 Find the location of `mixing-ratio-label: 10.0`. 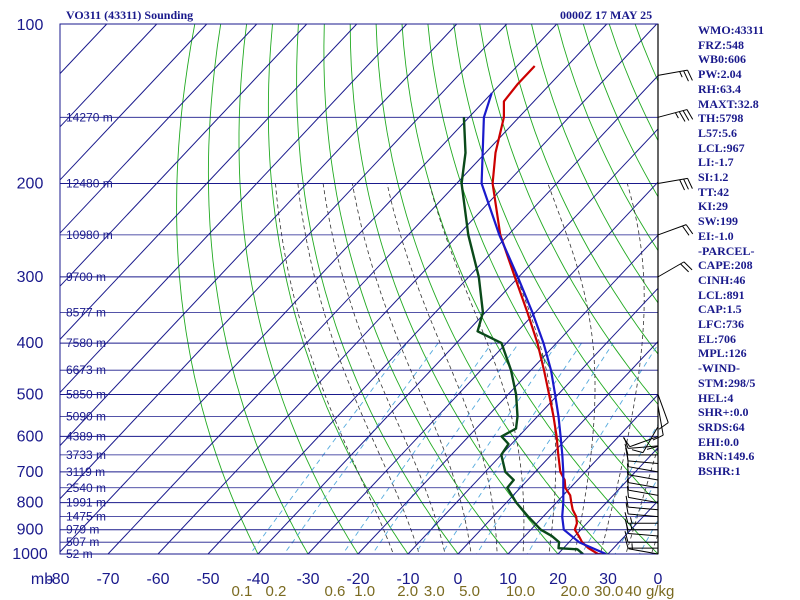

mixing-ratio-label: 10.0 is located at coordinates (520, 591).